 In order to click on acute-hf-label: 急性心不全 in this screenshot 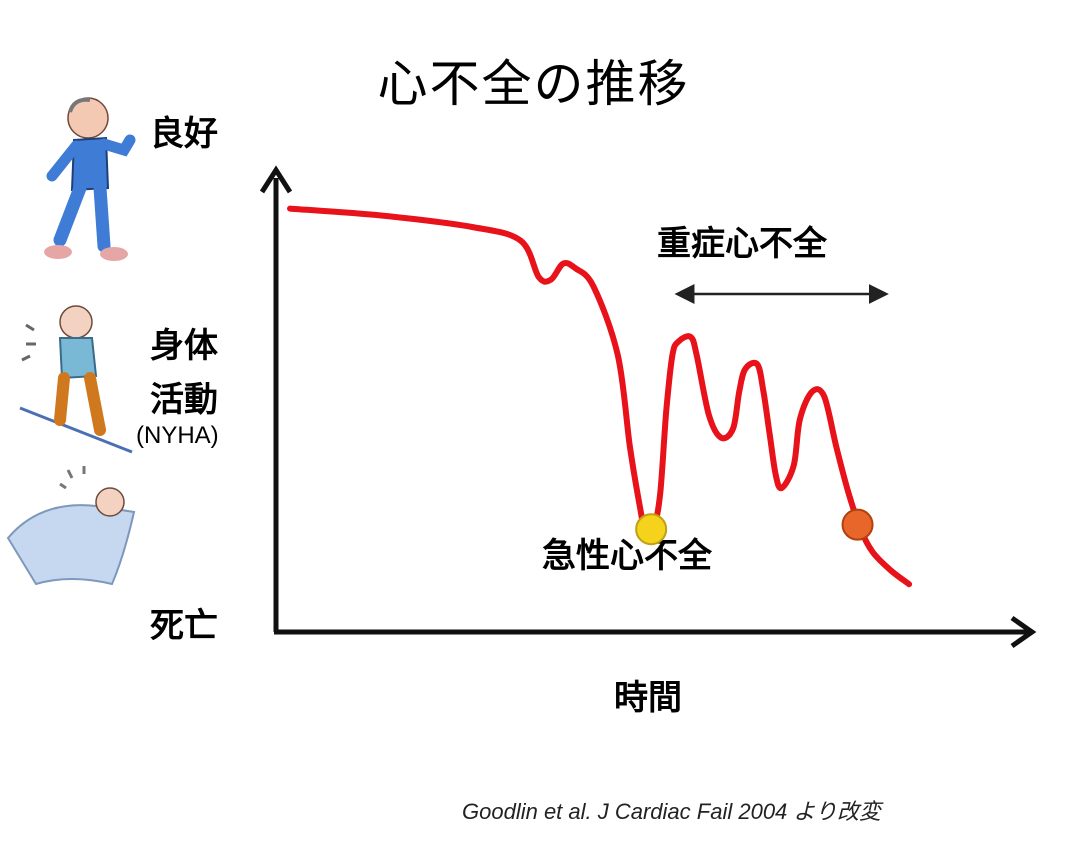, I will do `click(627, 556)`.